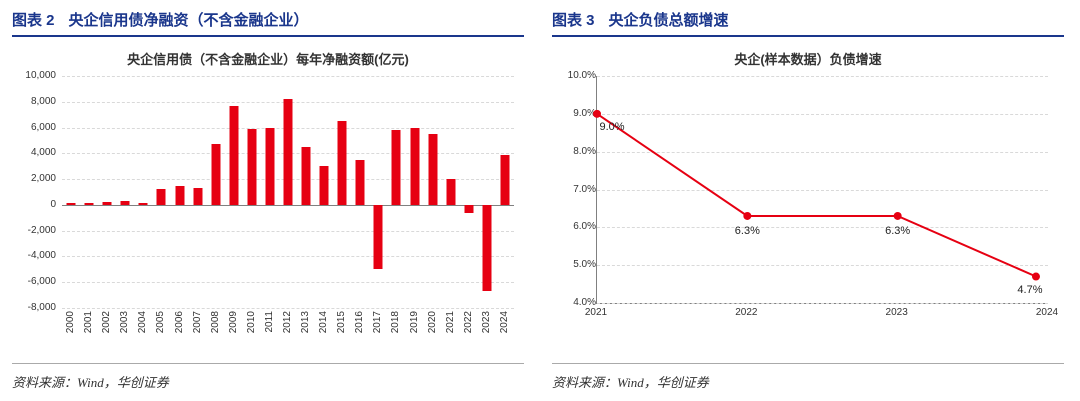 This screenshot has height=401, width=1080. Describe the element at coordinates (287, 322) in the screenshot. I see `x-tick-label: 2012` at that location.